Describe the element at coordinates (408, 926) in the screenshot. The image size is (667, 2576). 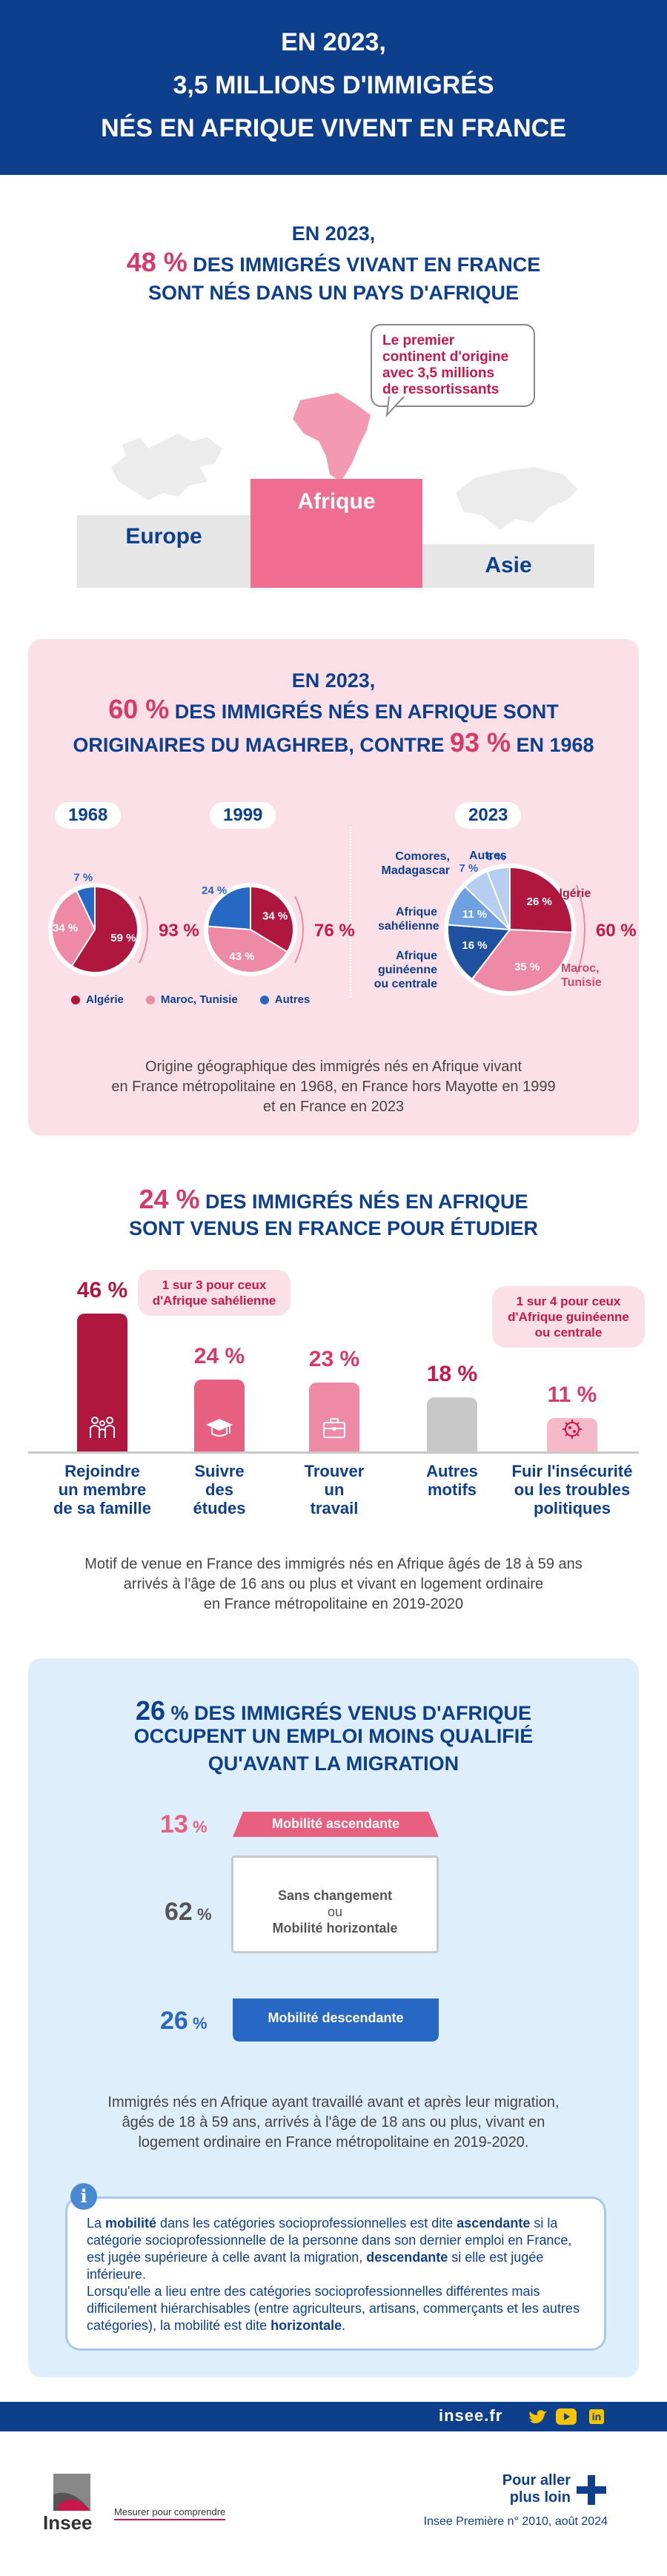
I see `name-sahel-line2: sahélienne` at that location.